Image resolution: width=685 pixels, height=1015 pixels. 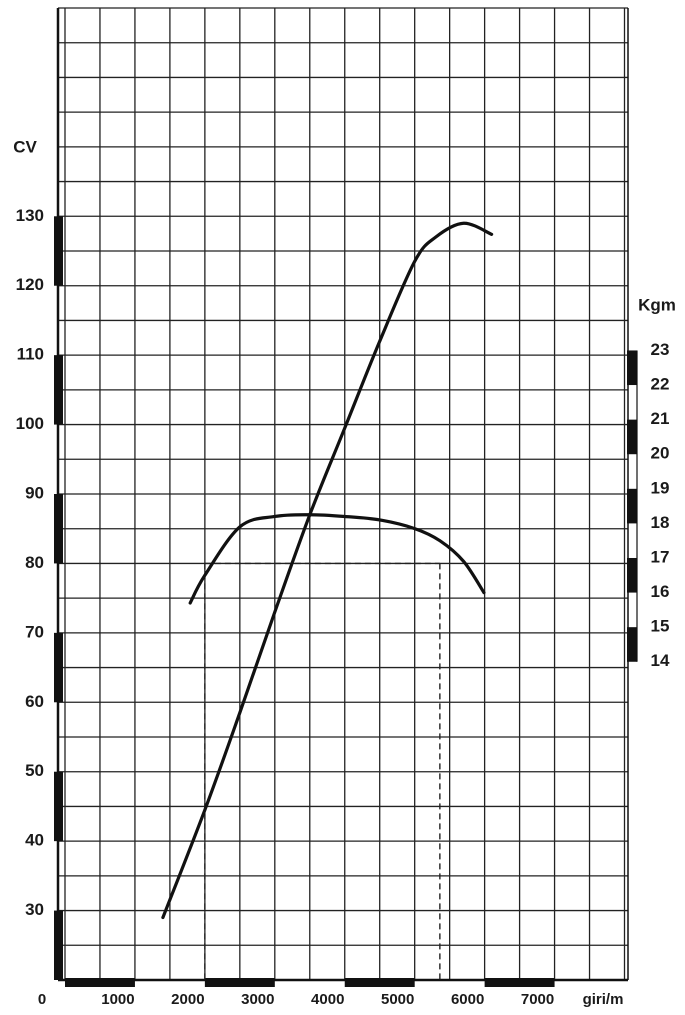 What do you see at coordinates (660, 349) in the screenshot?
I see `y2-tick-label: 23` at bounding box center [660, 349].